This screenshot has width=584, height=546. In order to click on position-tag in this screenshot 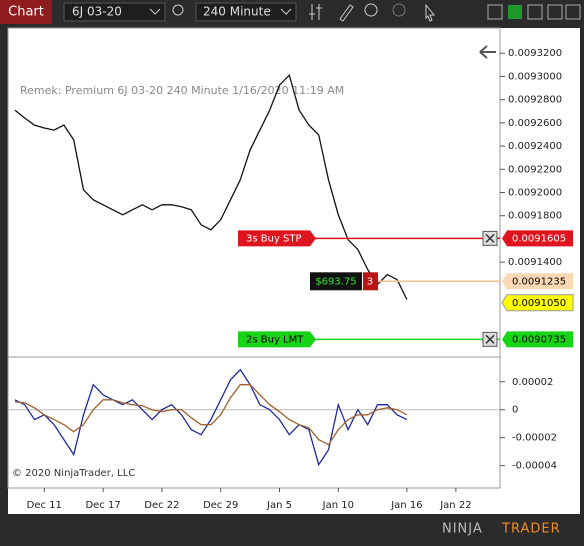, I will do `click(537, 281)`.